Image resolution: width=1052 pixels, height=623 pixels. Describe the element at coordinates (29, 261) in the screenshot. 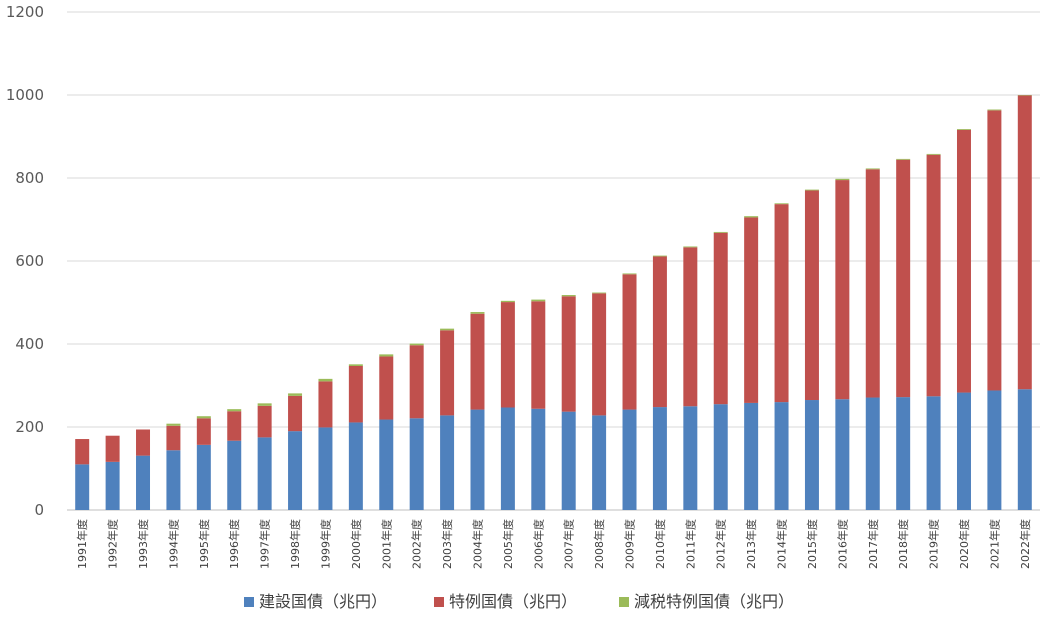

I see `y-tick-label: 600` at that location.